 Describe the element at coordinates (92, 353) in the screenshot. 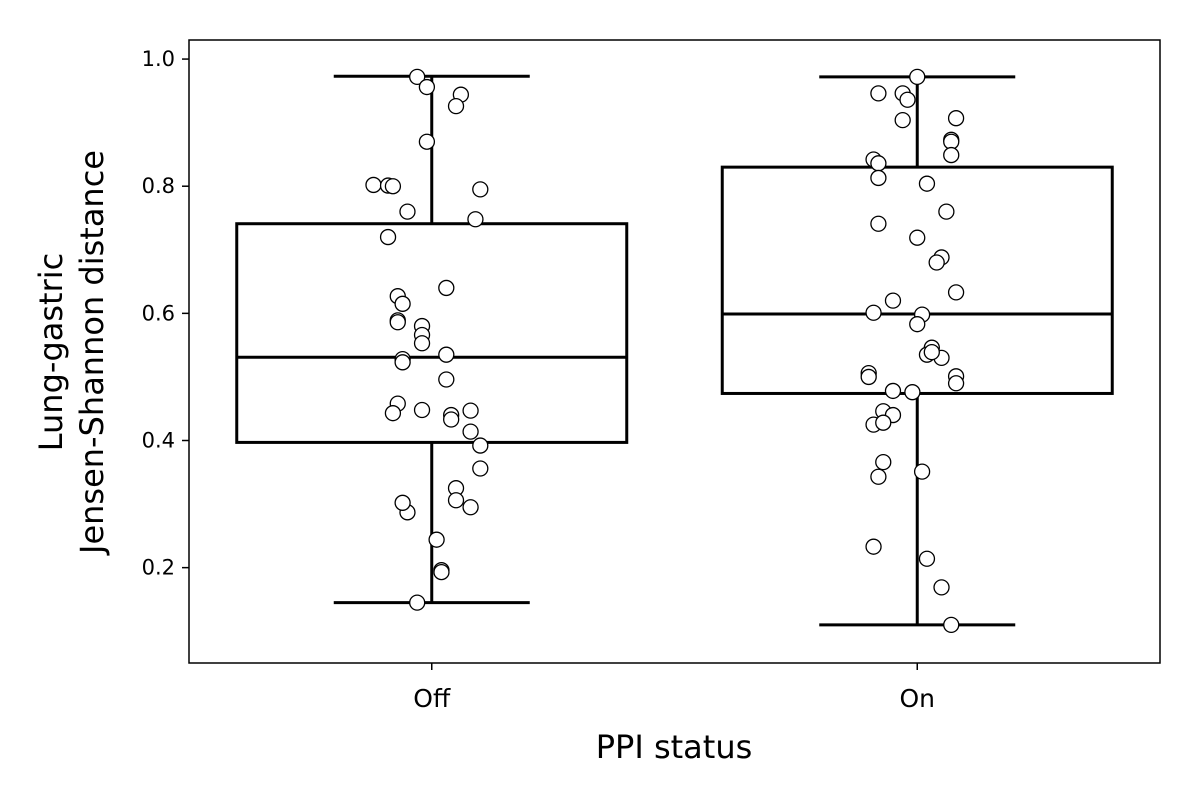

I see `y-axis-title-line-2: Jensen-Shannon distance` at that location.